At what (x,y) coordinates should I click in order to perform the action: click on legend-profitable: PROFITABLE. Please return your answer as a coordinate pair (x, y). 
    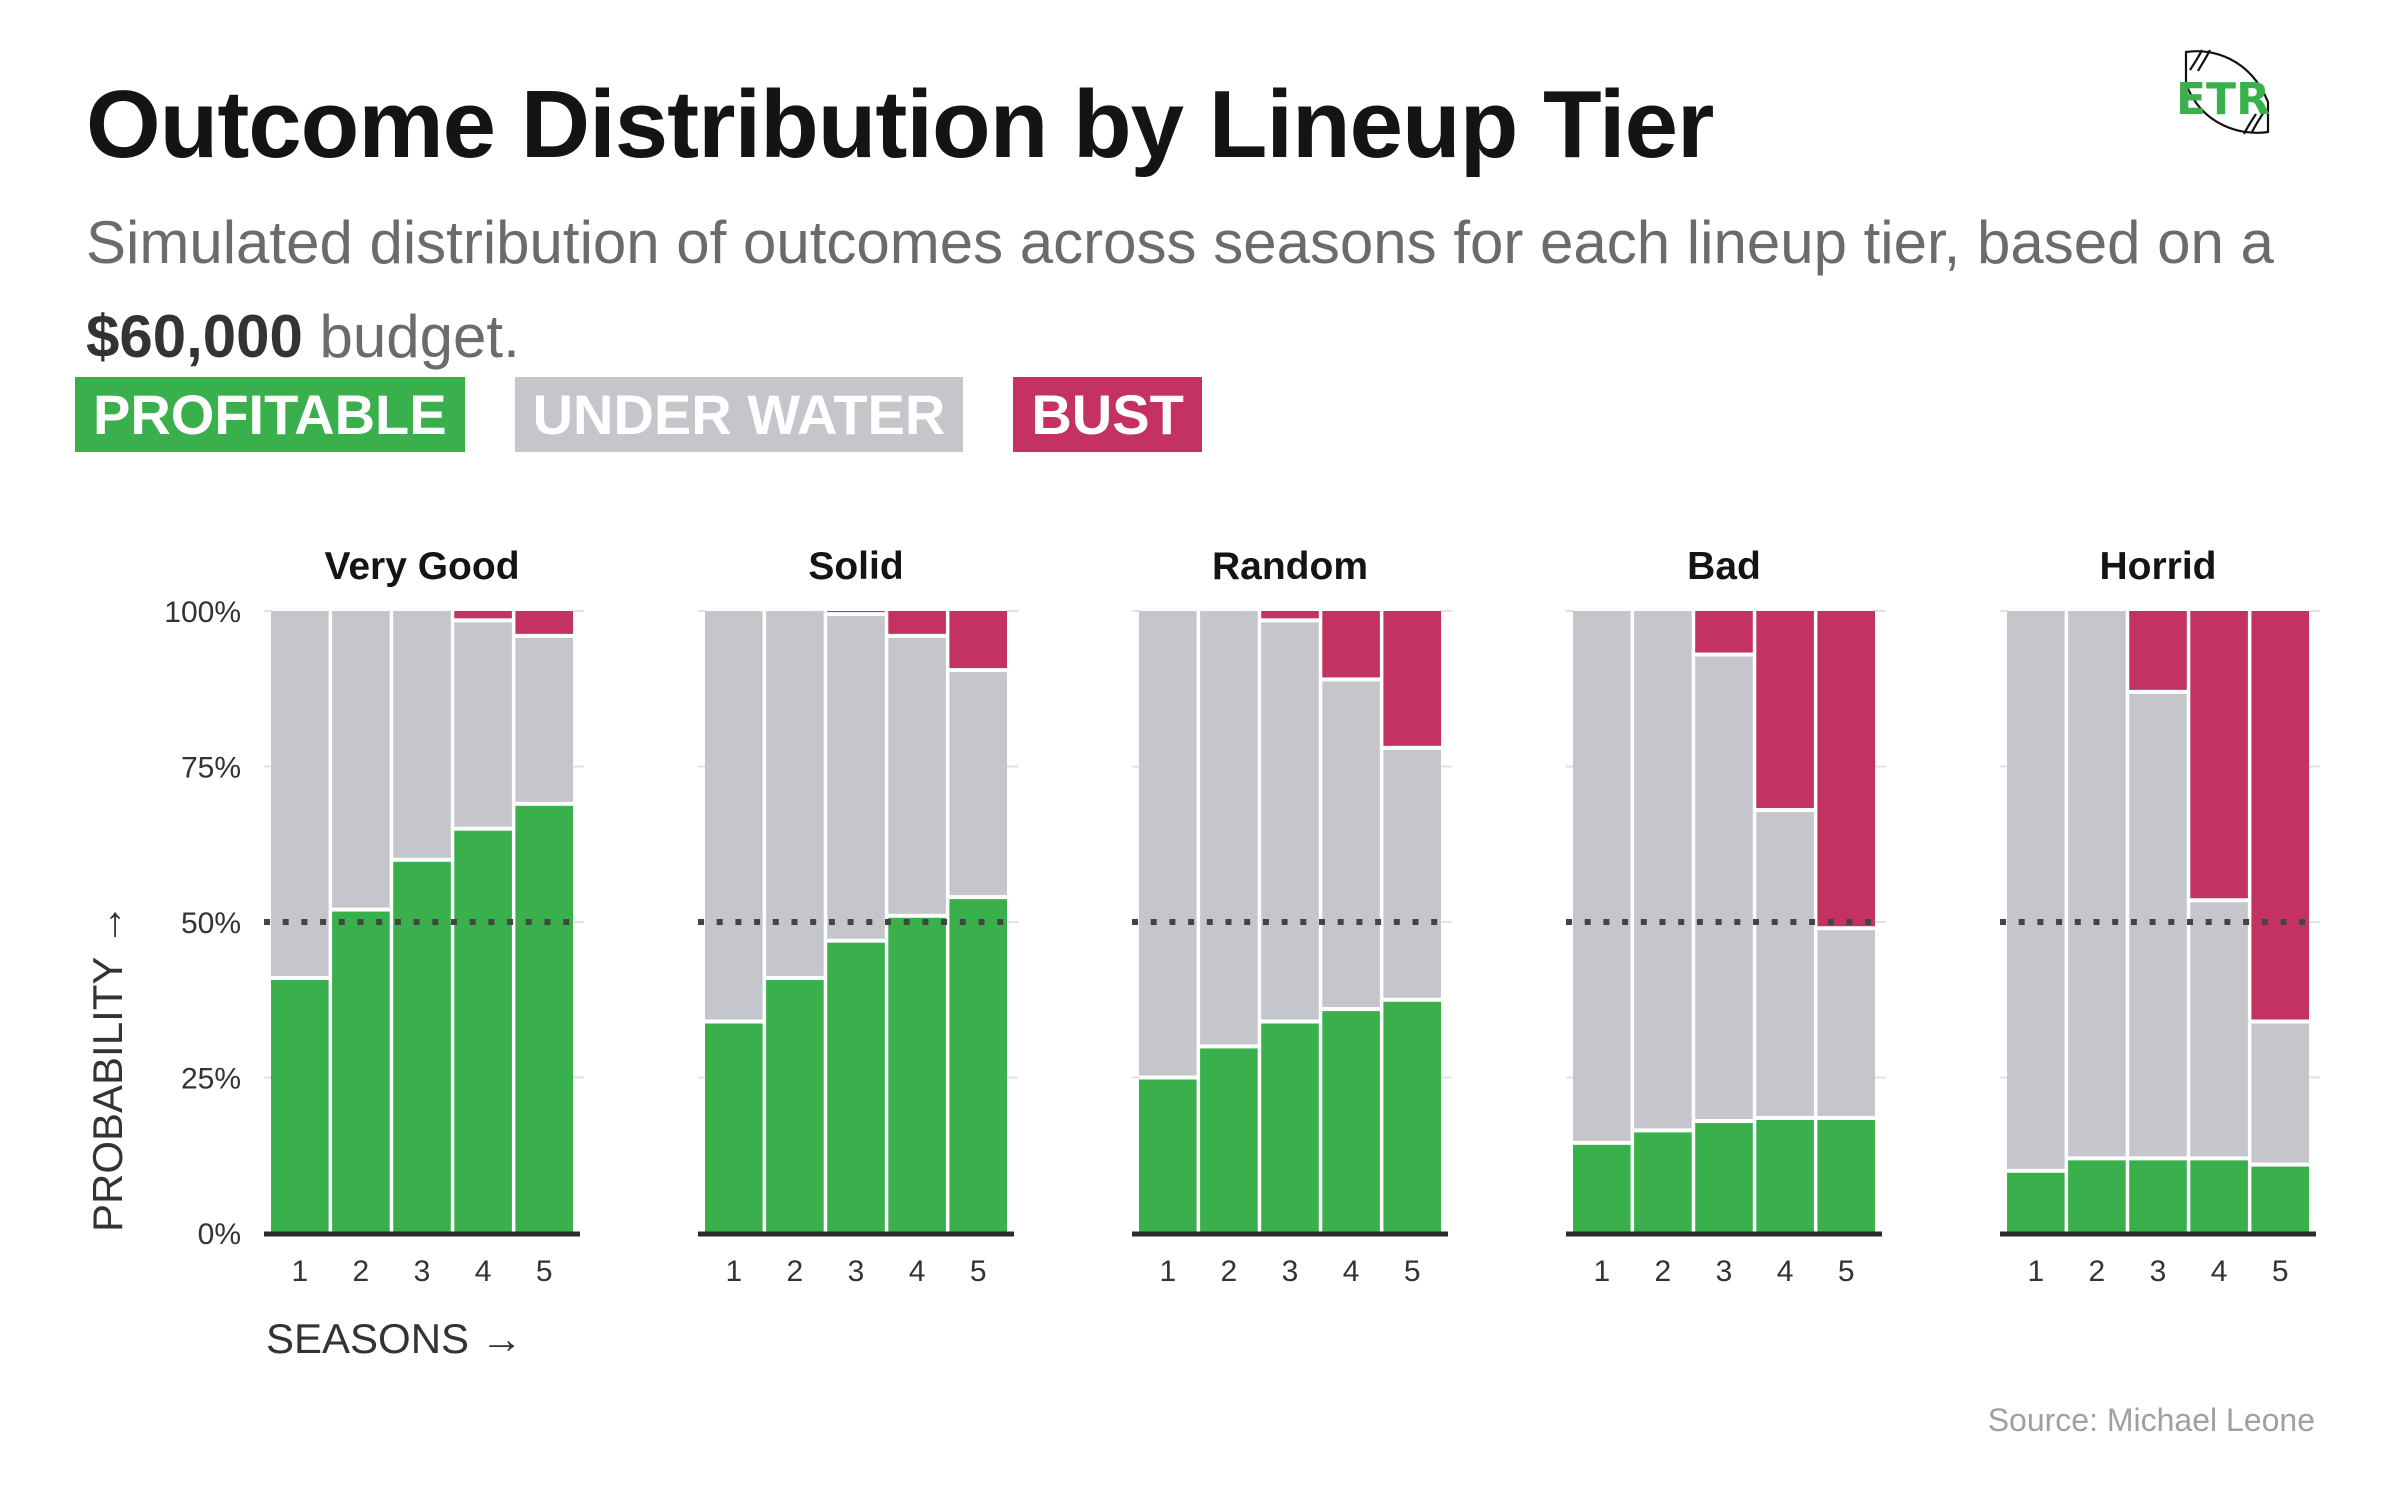
    Looking at the image, I should click on (270, 414).